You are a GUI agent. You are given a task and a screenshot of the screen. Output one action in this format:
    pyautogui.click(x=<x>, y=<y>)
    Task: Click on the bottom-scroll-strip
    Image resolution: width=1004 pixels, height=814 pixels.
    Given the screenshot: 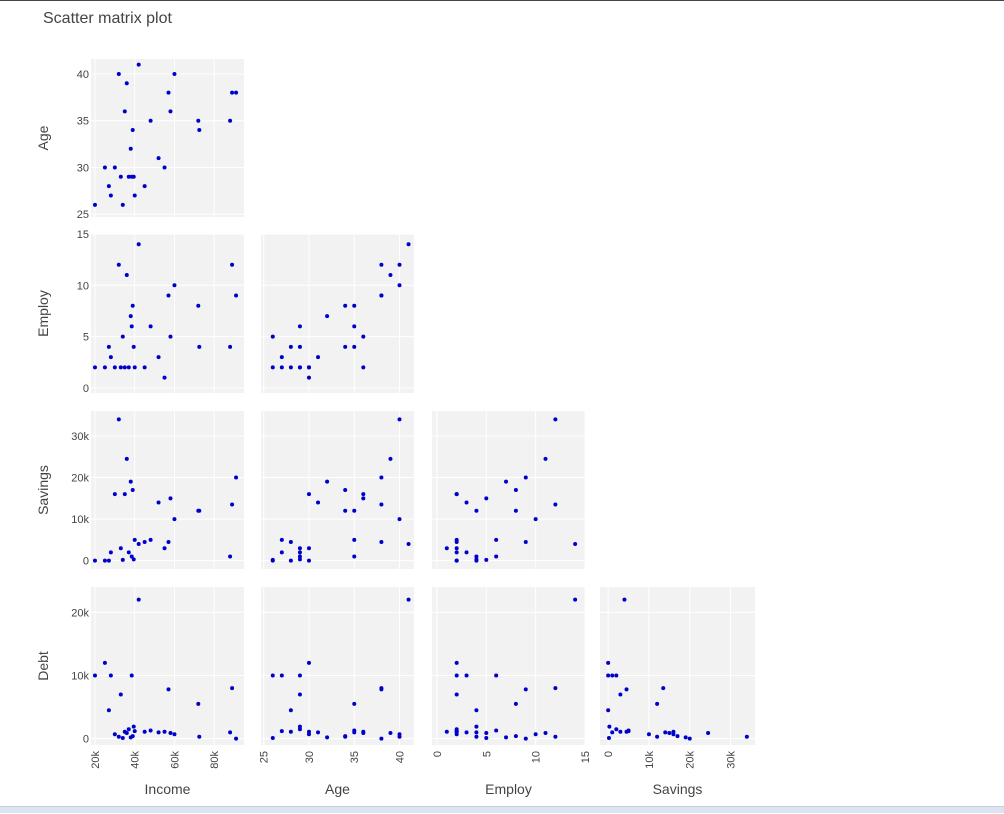 What is the action you would take?
    pyautogui.click(x=502, y=809)
    